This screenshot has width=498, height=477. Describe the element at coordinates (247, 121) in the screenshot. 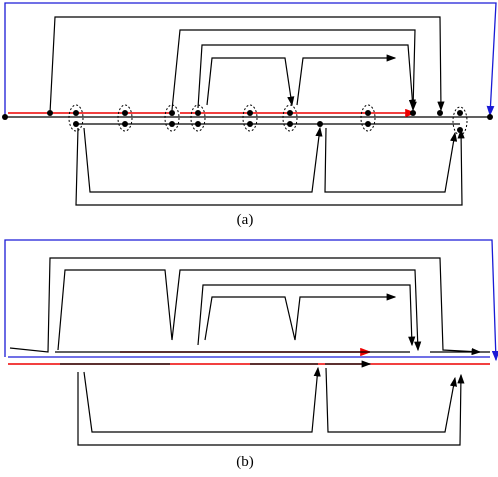

I see `nodes` at that location.